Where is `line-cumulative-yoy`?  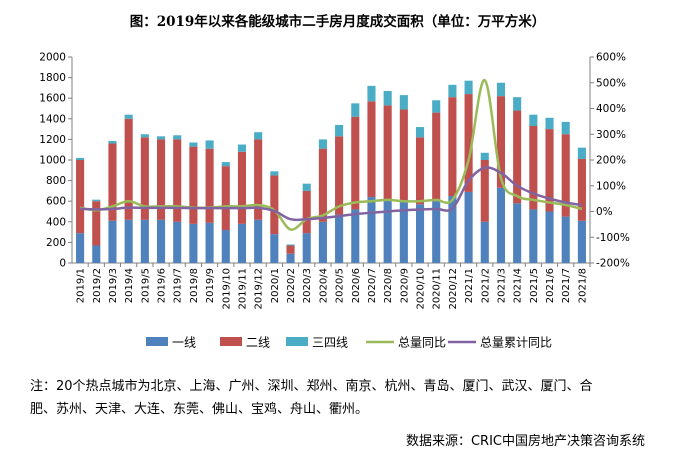 line-cumulative-yoy is located at coordinates (331, 194).